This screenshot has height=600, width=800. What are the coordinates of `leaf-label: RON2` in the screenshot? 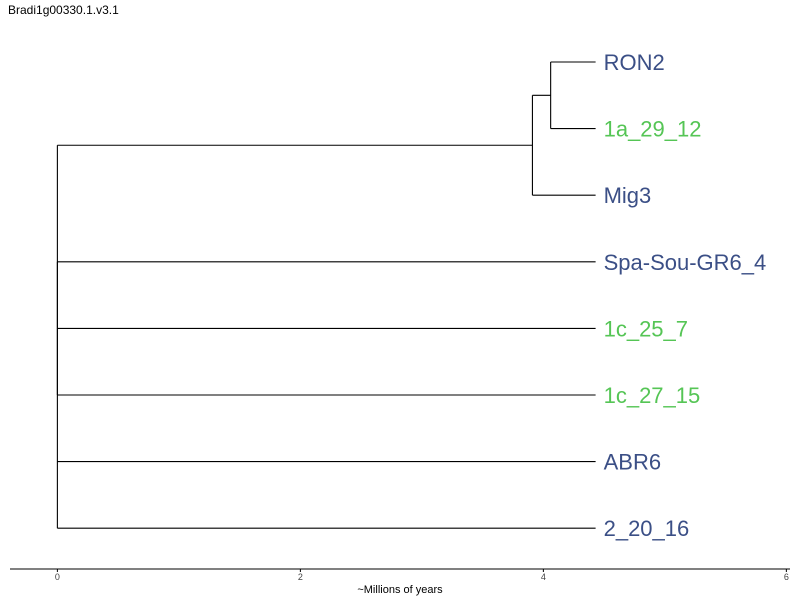 It's located at (634, 62).